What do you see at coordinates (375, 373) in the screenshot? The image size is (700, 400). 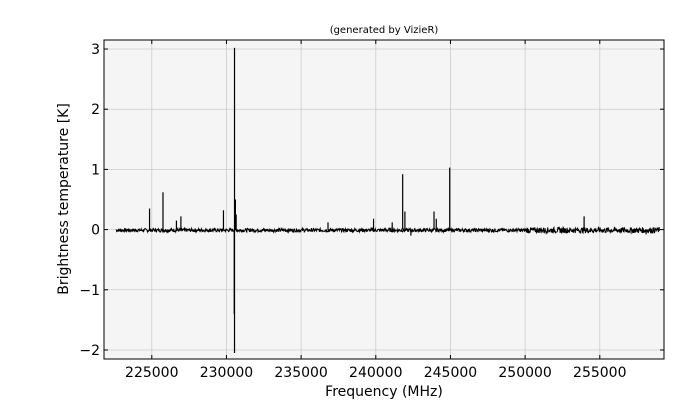 I see `x-tick-label: 240000` at bounding box center [375, 373].